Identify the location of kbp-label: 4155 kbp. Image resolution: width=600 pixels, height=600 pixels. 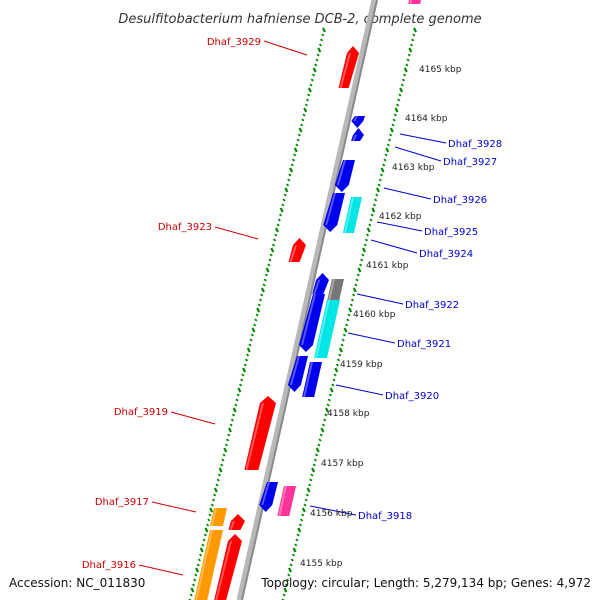
(321, 564).